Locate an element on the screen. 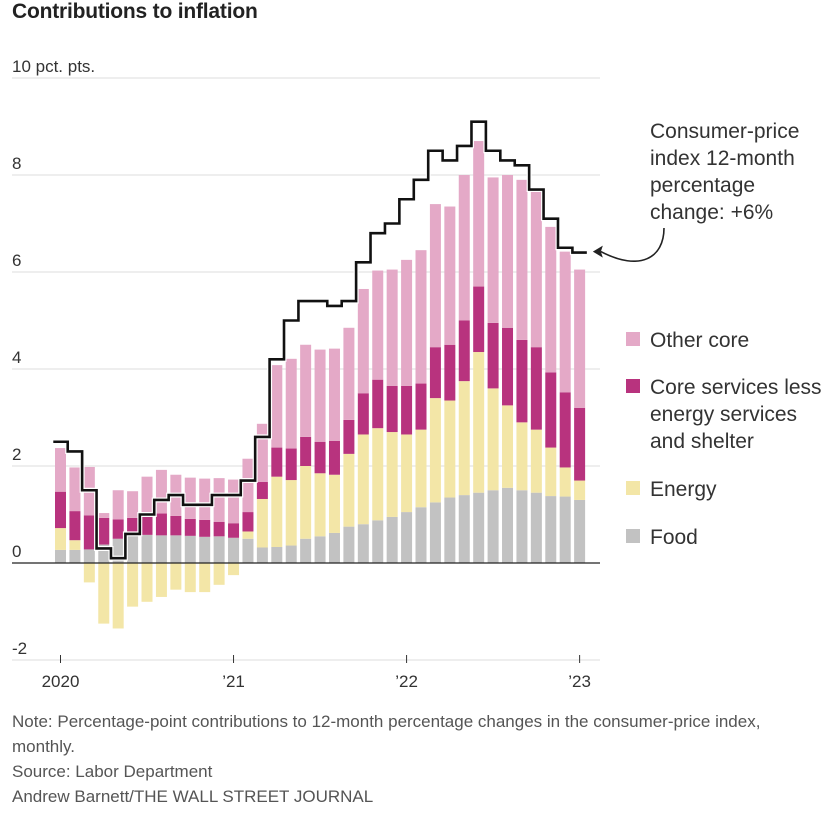  annotation-arrowhead is located at coordinates (597, 251).